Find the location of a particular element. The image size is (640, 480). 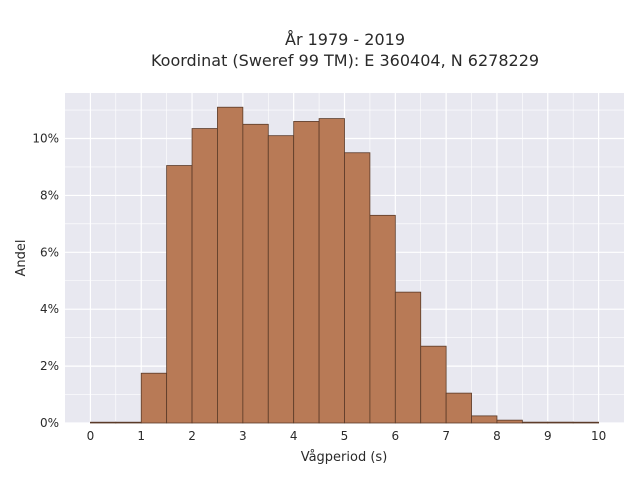

x-tick-label: 5 is located at coordinates (345, 436).